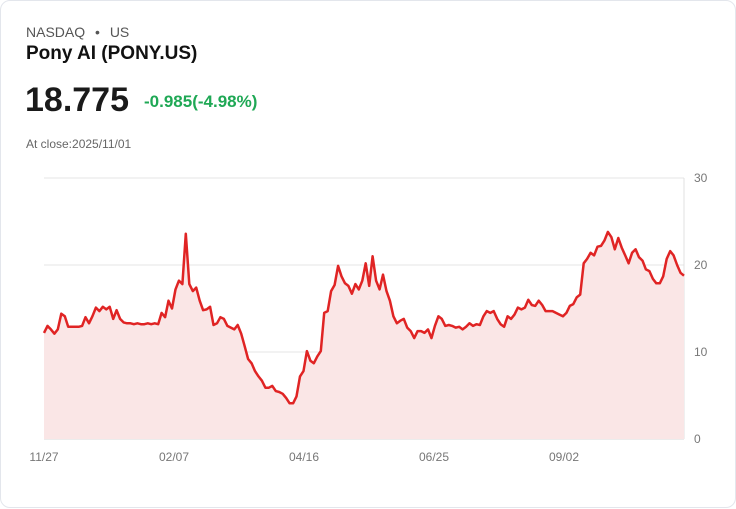  Describe the element at coordinates (77, 100) in the screenshot. I see `price: 18.775` at that location.